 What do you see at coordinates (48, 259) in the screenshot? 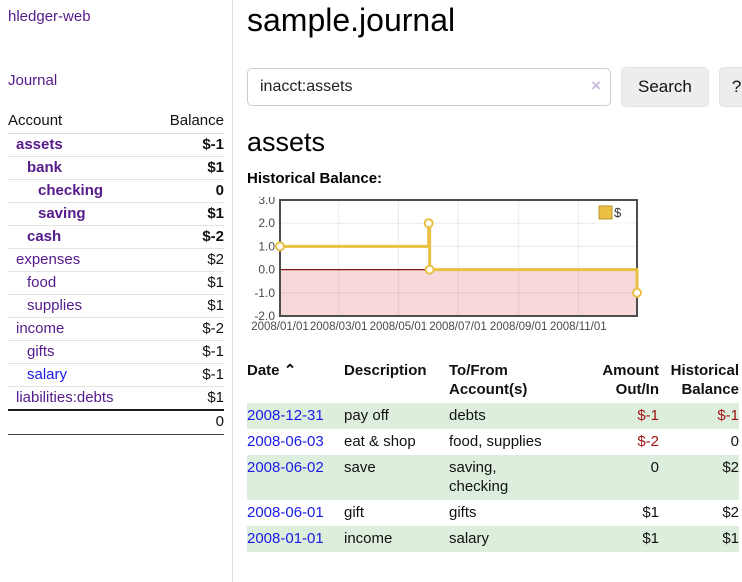
I see `account-link-expenses: expenses` at bounding box center [48, 259].